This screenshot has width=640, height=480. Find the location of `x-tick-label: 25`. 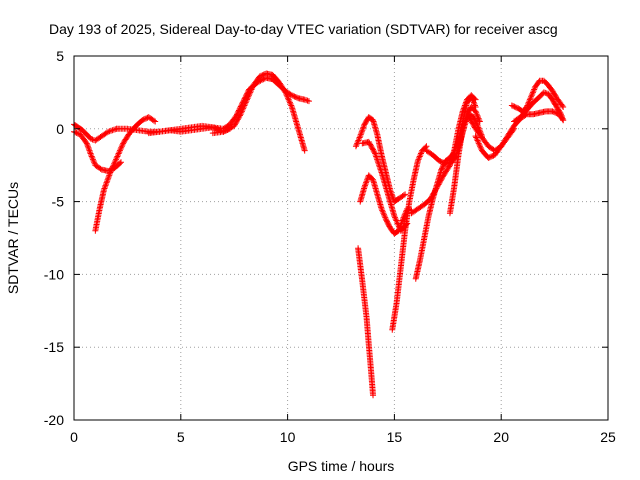

x-tick-label: 25 is located at coordinates (608, 437).